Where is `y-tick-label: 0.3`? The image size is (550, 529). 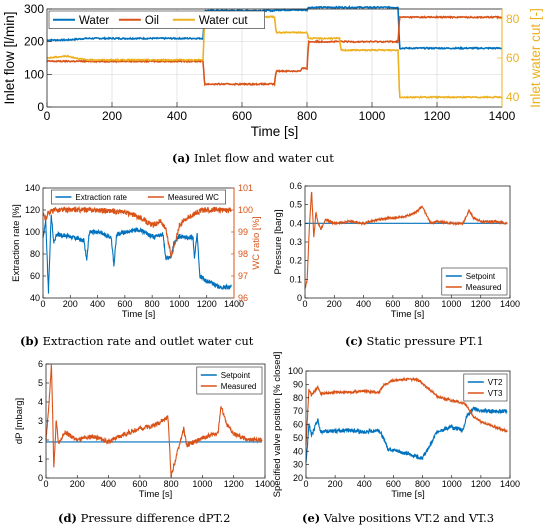 y-tick-label: 0.3 is located at coordinates (295, 242).